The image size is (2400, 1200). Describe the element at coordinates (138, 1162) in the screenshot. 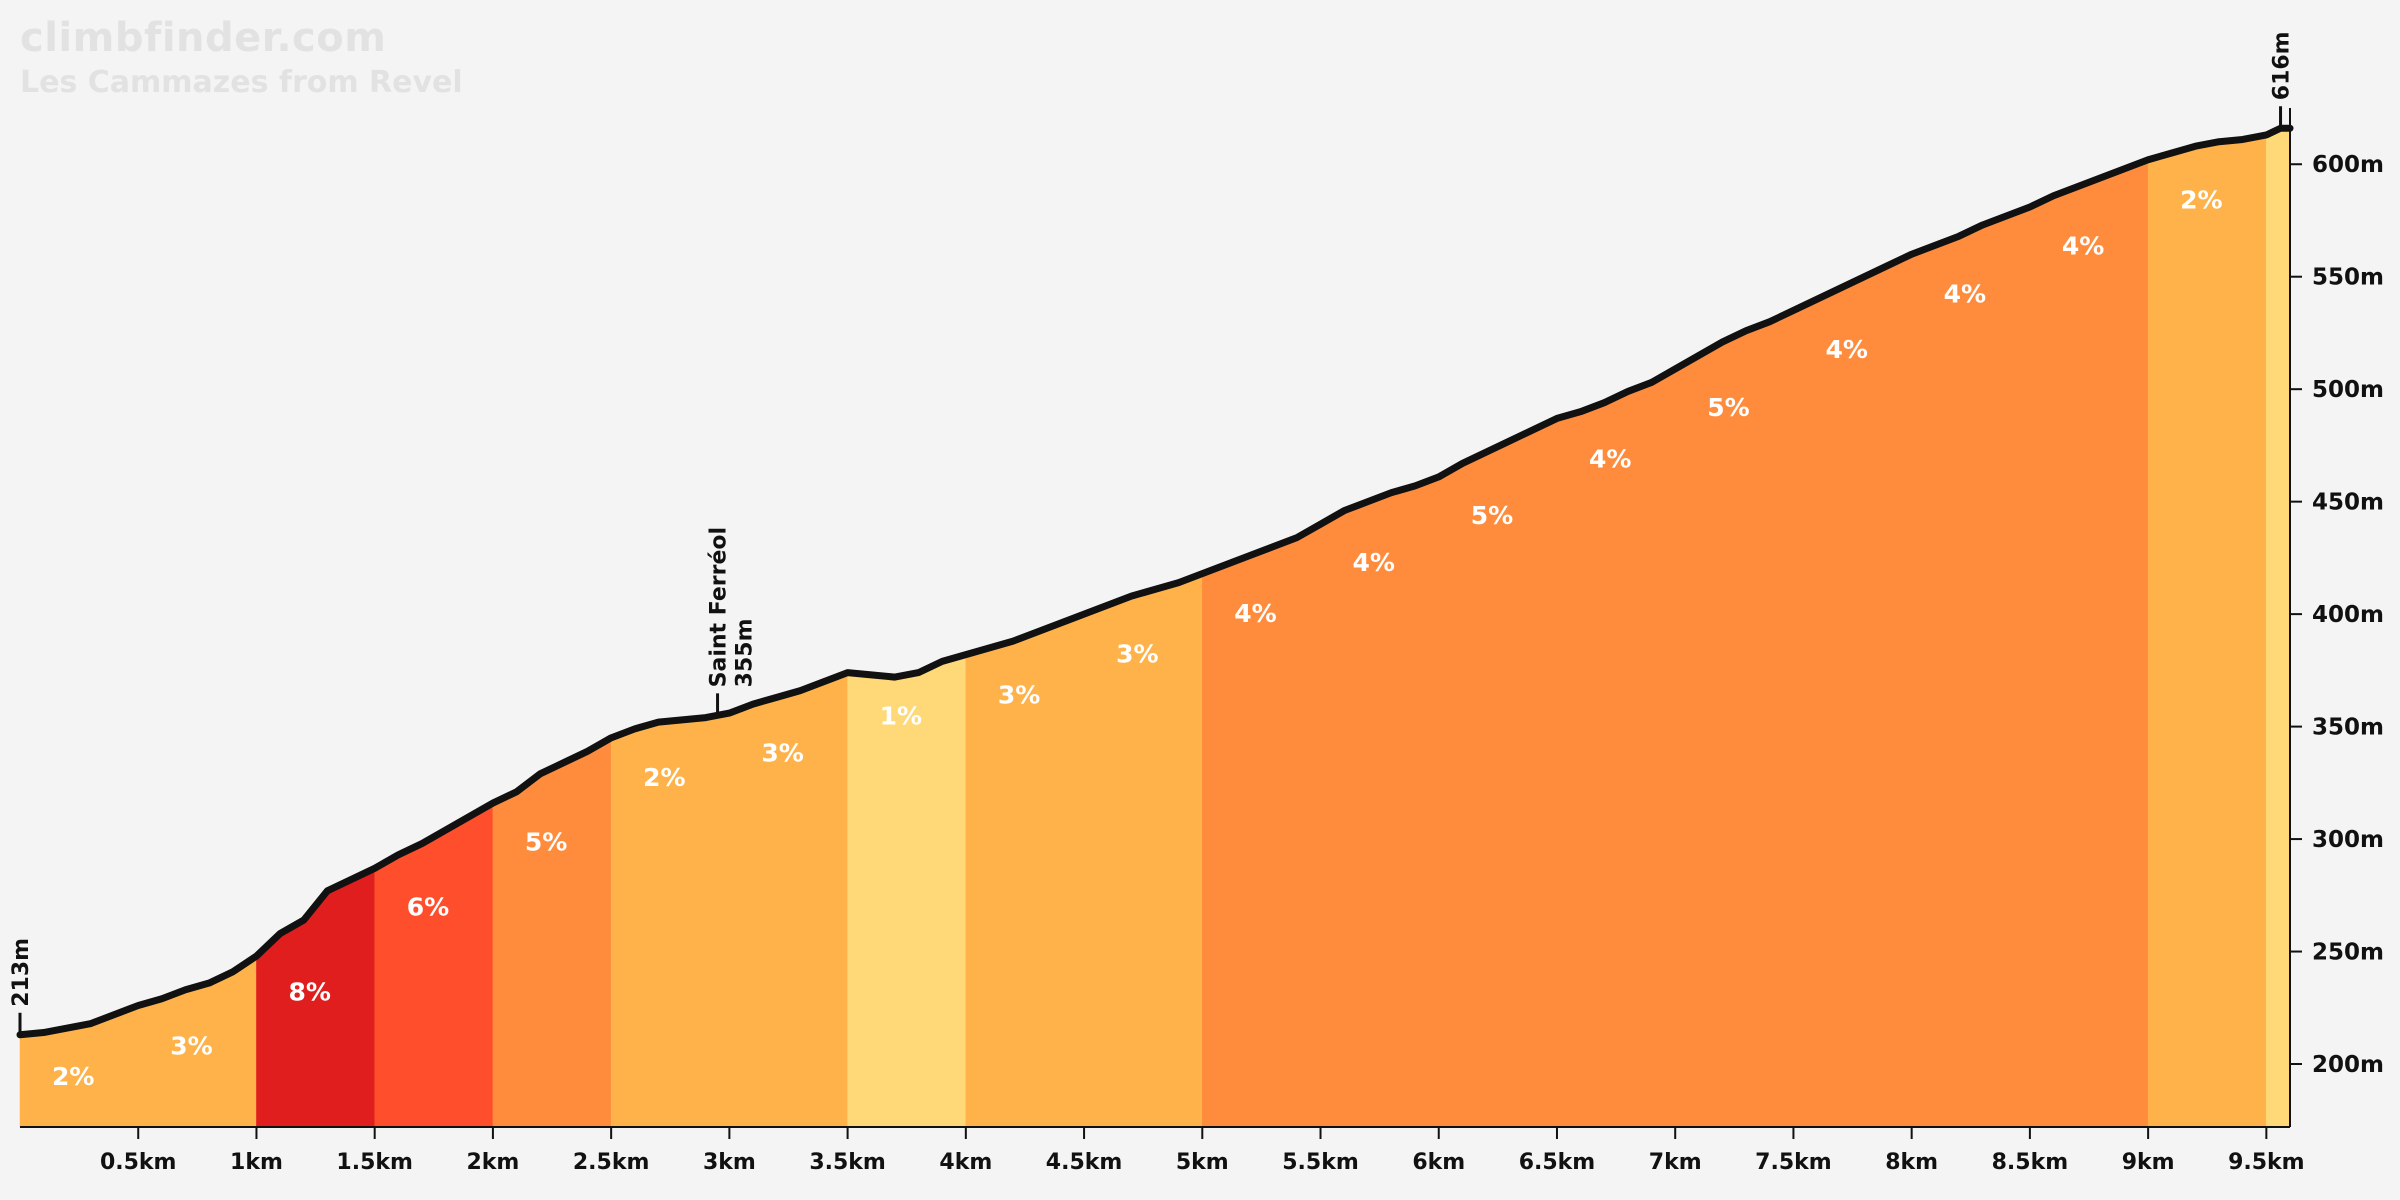

I see `x-tick-label-0: 0.5km` at that location.